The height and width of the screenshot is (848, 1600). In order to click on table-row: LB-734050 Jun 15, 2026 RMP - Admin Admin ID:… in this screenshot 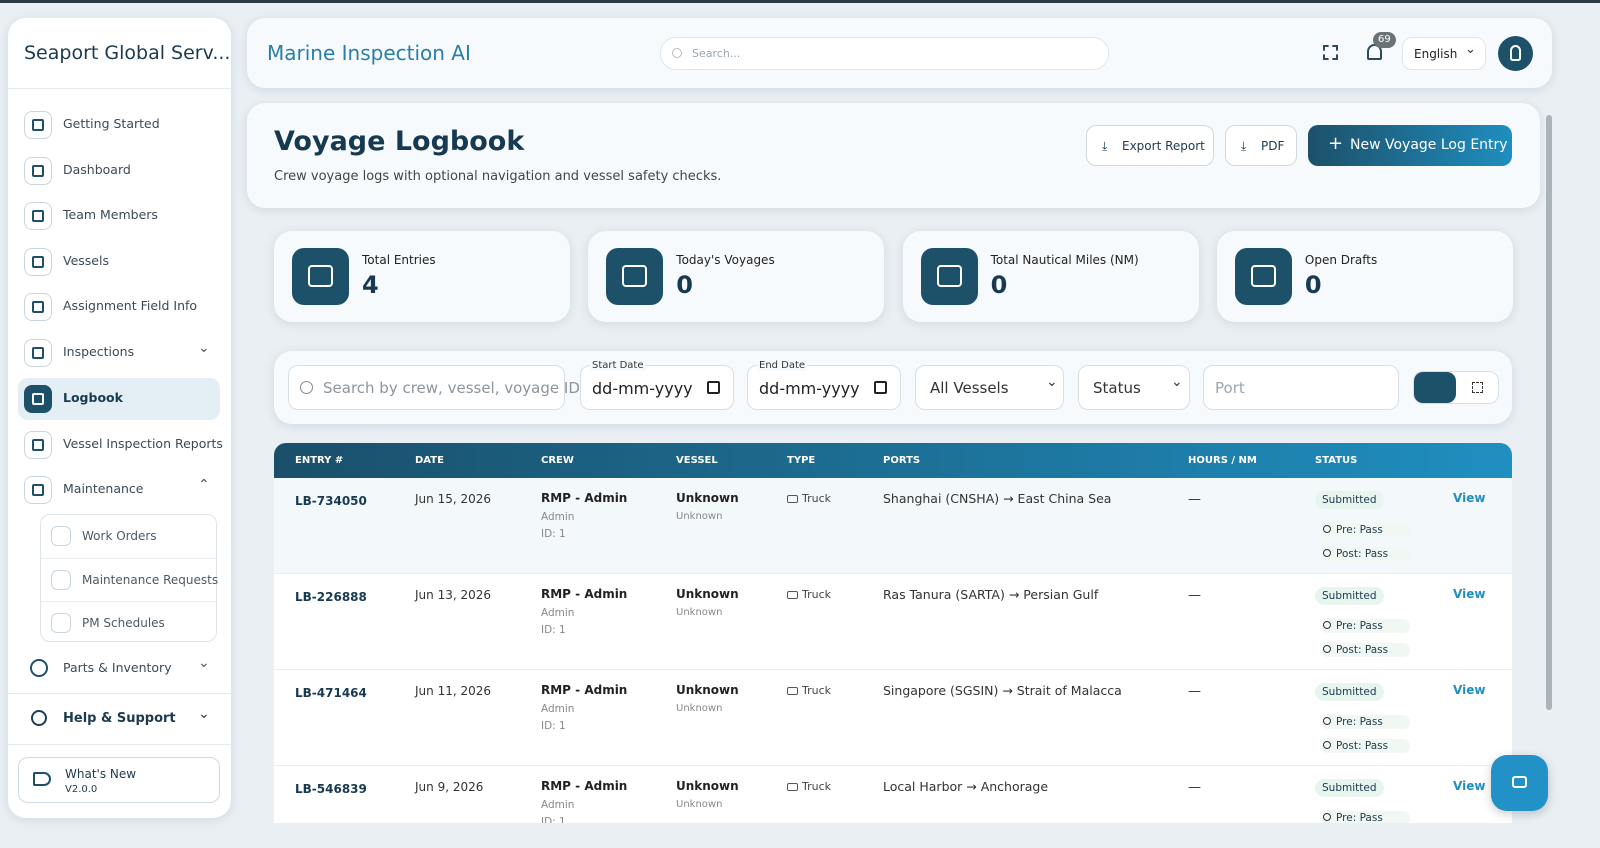, I will do `click(893, 526)`.